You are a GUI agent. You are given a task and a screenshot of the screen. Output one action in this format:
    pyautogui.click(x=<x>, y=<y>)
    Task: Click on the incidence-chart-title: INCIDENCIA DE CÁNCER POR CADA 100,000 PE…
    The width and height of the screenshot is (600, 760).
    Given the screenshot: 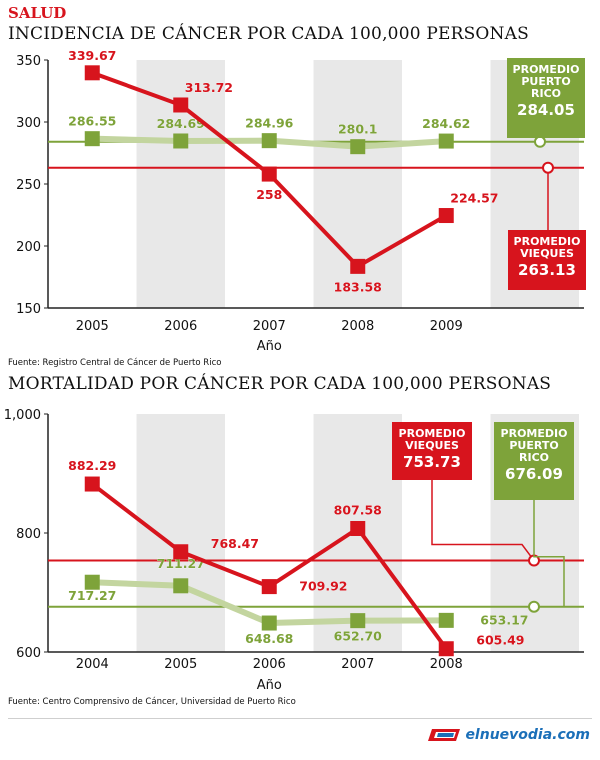 What is the action you would take?
    pyautogui.click(x=268, y=34)
    